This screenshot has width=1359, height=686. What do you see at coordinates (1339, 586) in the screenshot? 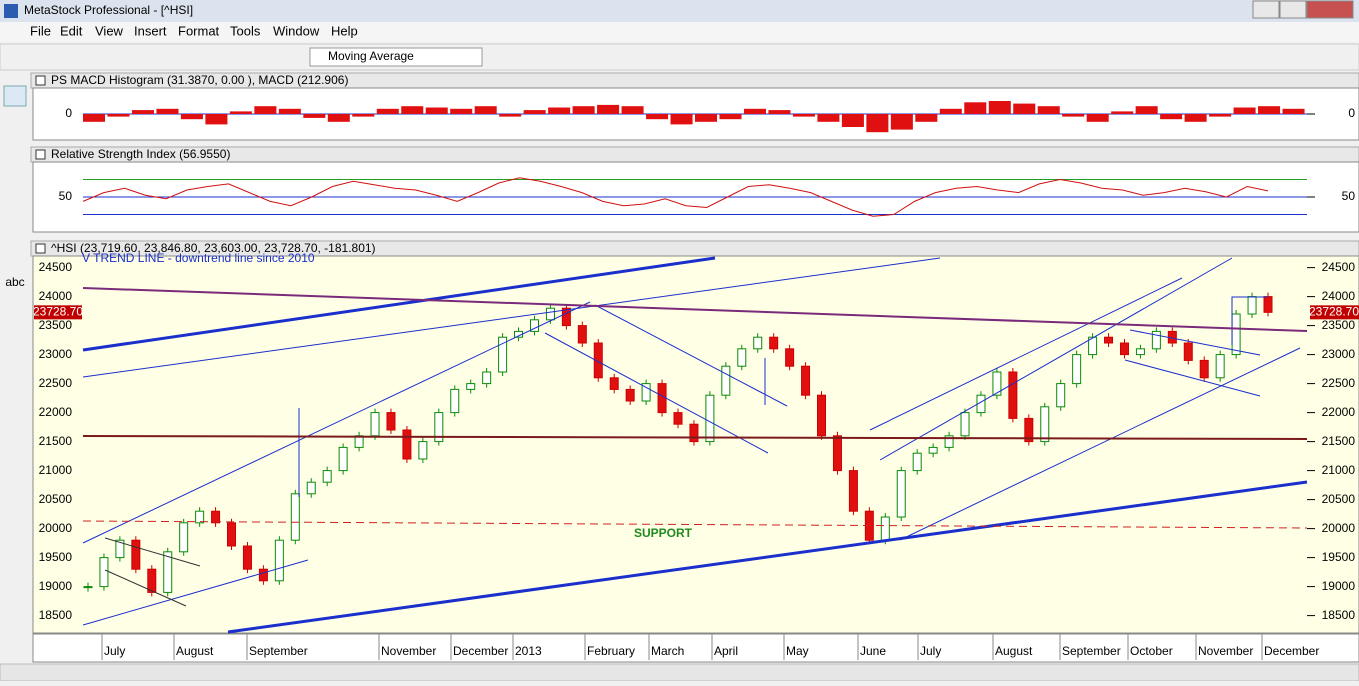
I see `y-tick-label: 19000` at bounding box center [1339, 586].